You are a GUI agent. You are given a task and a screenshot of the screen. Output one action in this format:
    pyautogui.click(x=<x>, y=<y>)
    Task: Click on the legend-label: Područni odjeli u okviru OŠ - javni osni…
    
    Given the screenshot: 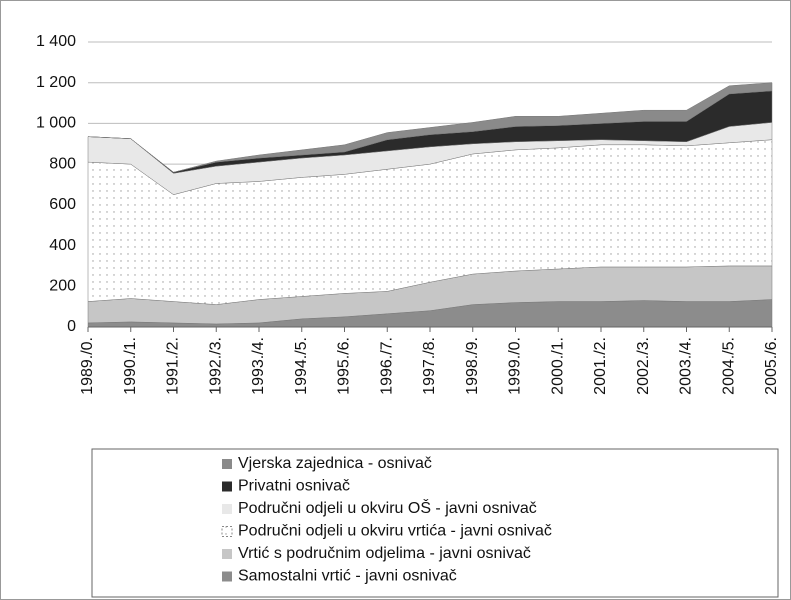 What is the action you would take?
    pyautogui.click(x=387, y=507)
    